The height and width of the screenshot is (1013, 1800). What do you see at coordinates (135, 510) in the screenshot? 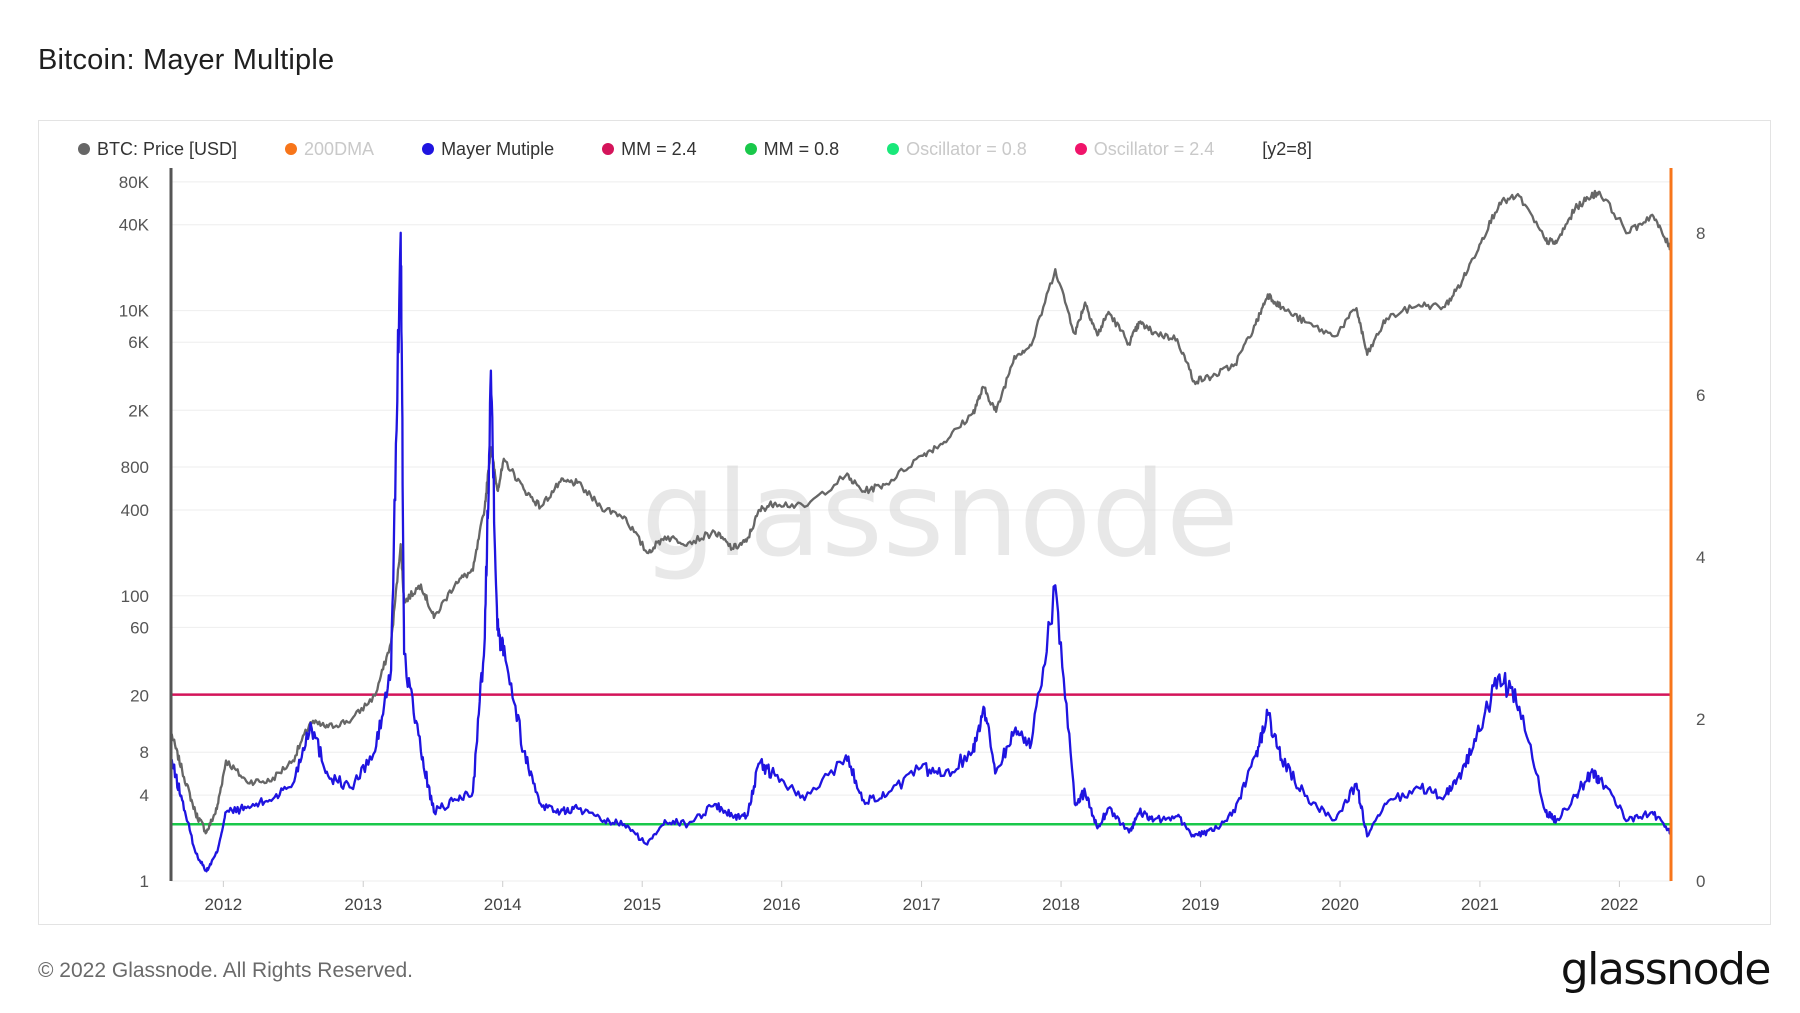
I see `left-axis-tick-label: 400` at bounding box center [135, 510].